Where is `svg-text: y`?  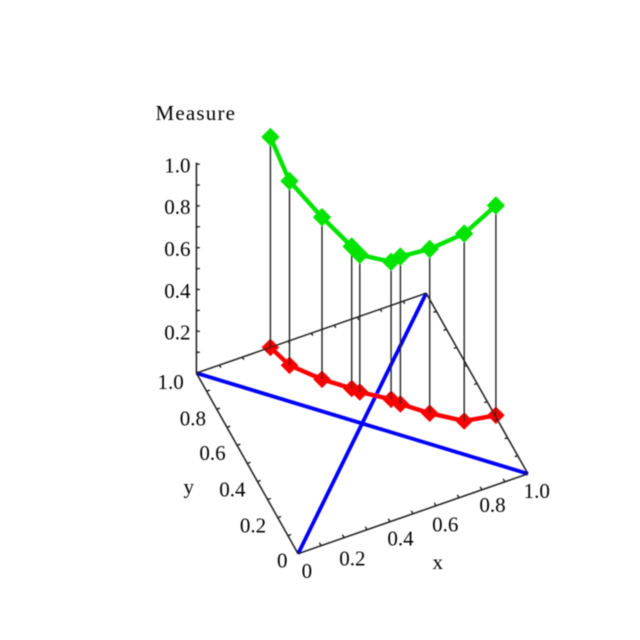
svg-text: y is located at coordinates (189, 487).